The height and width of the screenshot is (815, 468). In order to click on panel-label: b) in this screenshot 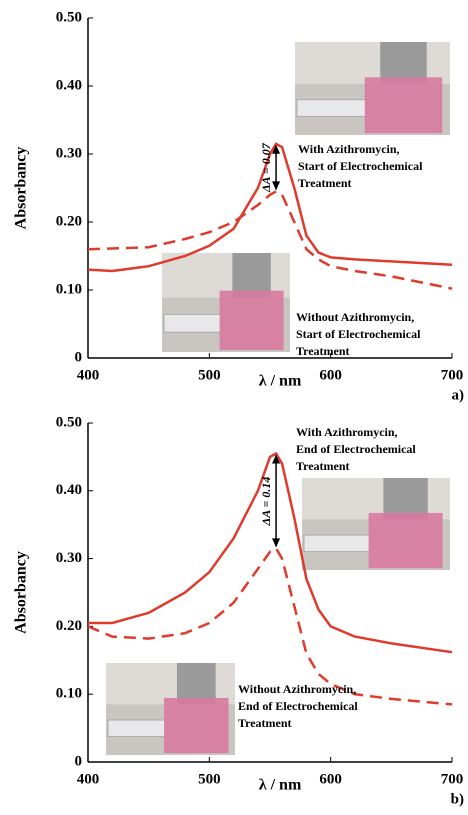, I will do `click(457, 799)`.